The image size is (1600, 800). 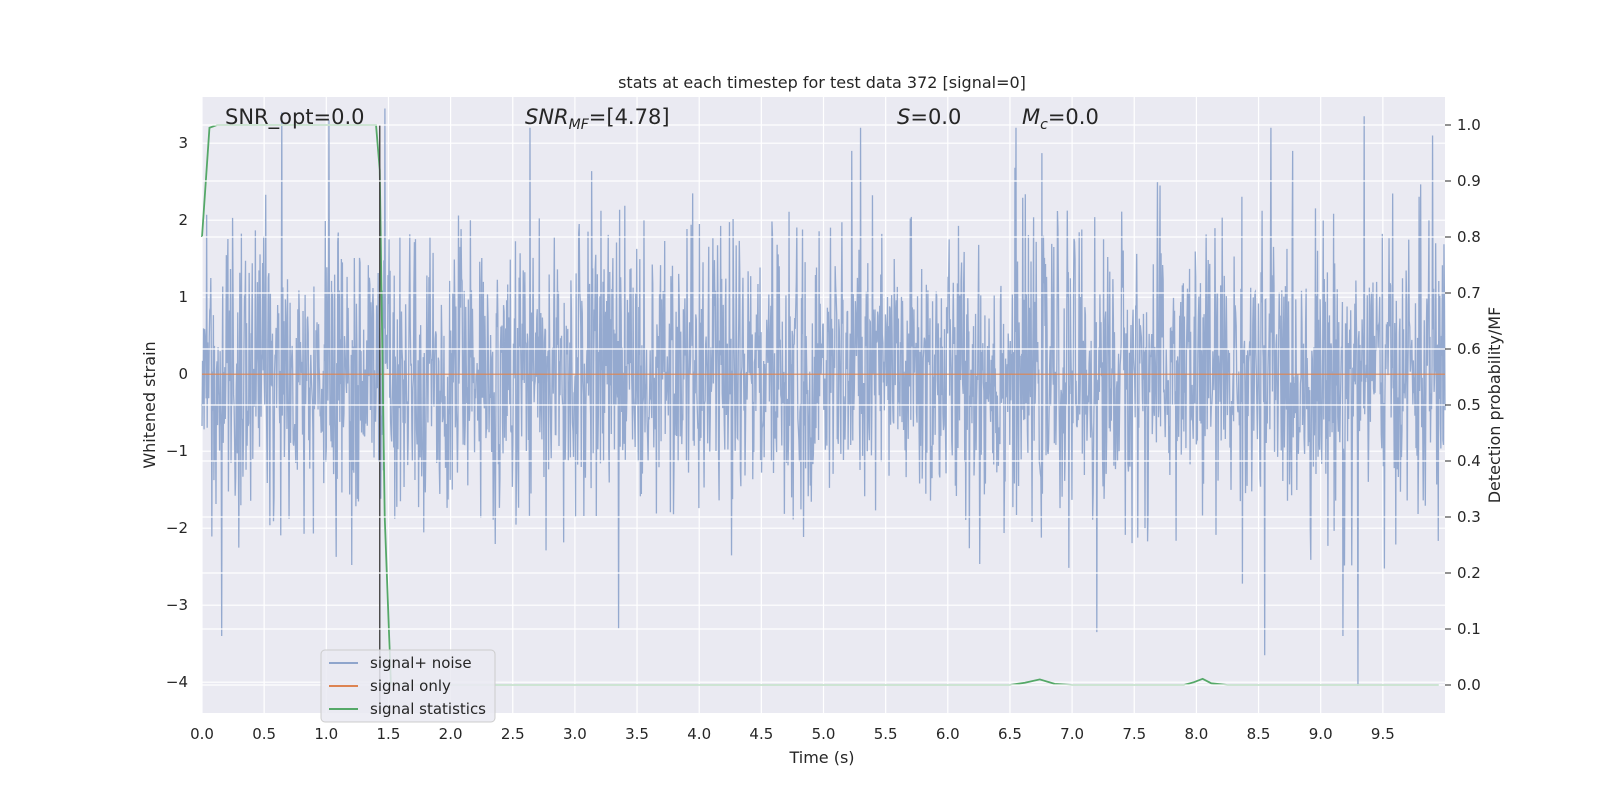 I want to click on x-tick-label: 6.0, so click(x=948, y=734).